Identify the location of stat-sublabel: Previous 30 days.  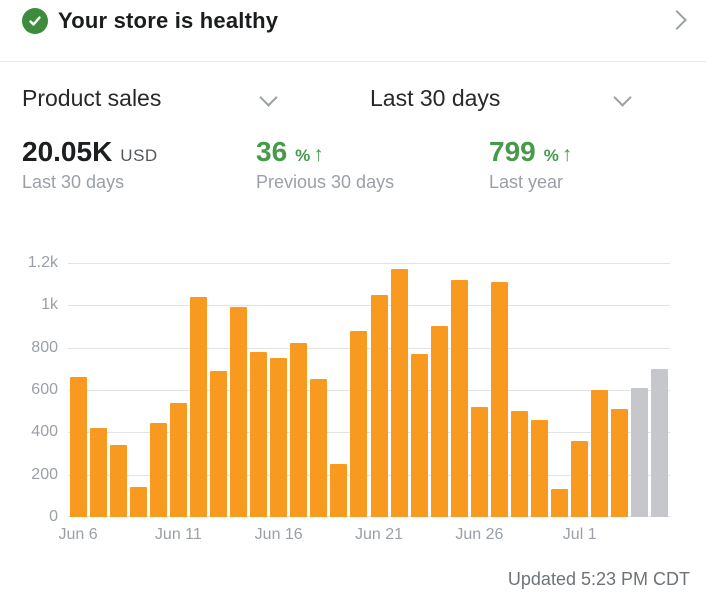
(325, 182).